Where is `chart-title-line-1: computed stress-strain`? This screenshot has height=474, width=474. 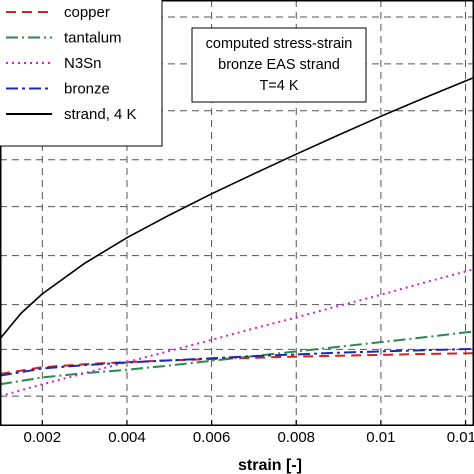 chart-title-line-1: computed stress-strain is located at coordinates (279, 44).